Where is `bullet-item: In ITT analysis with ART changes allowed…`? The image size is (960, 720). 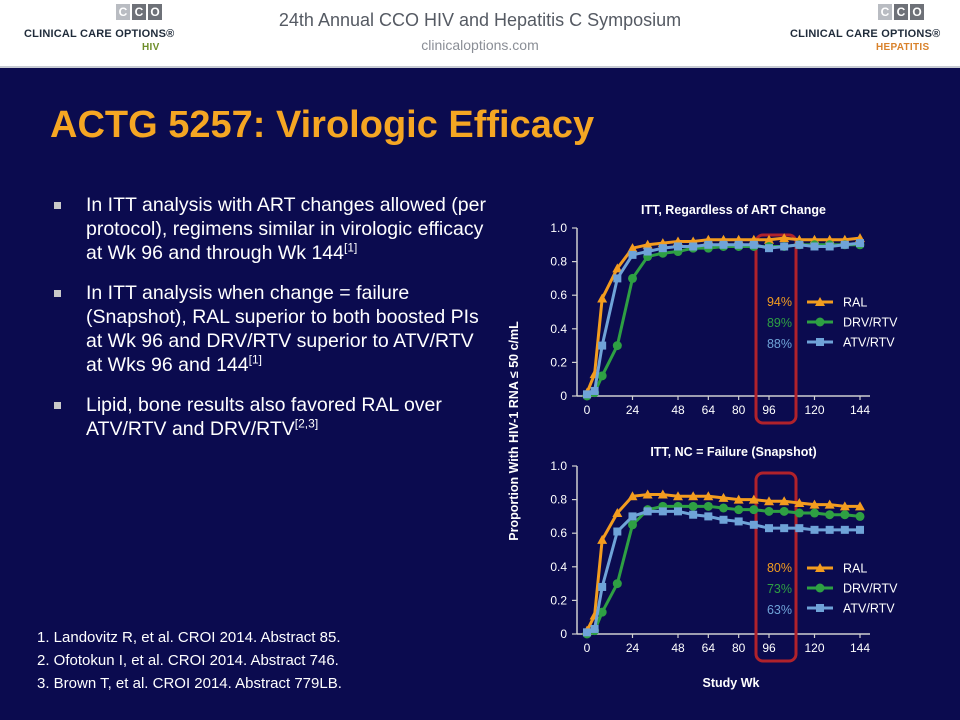
bullet-item: In ITT analysis with ART changes allowed… is located at coordinates (268, 229).